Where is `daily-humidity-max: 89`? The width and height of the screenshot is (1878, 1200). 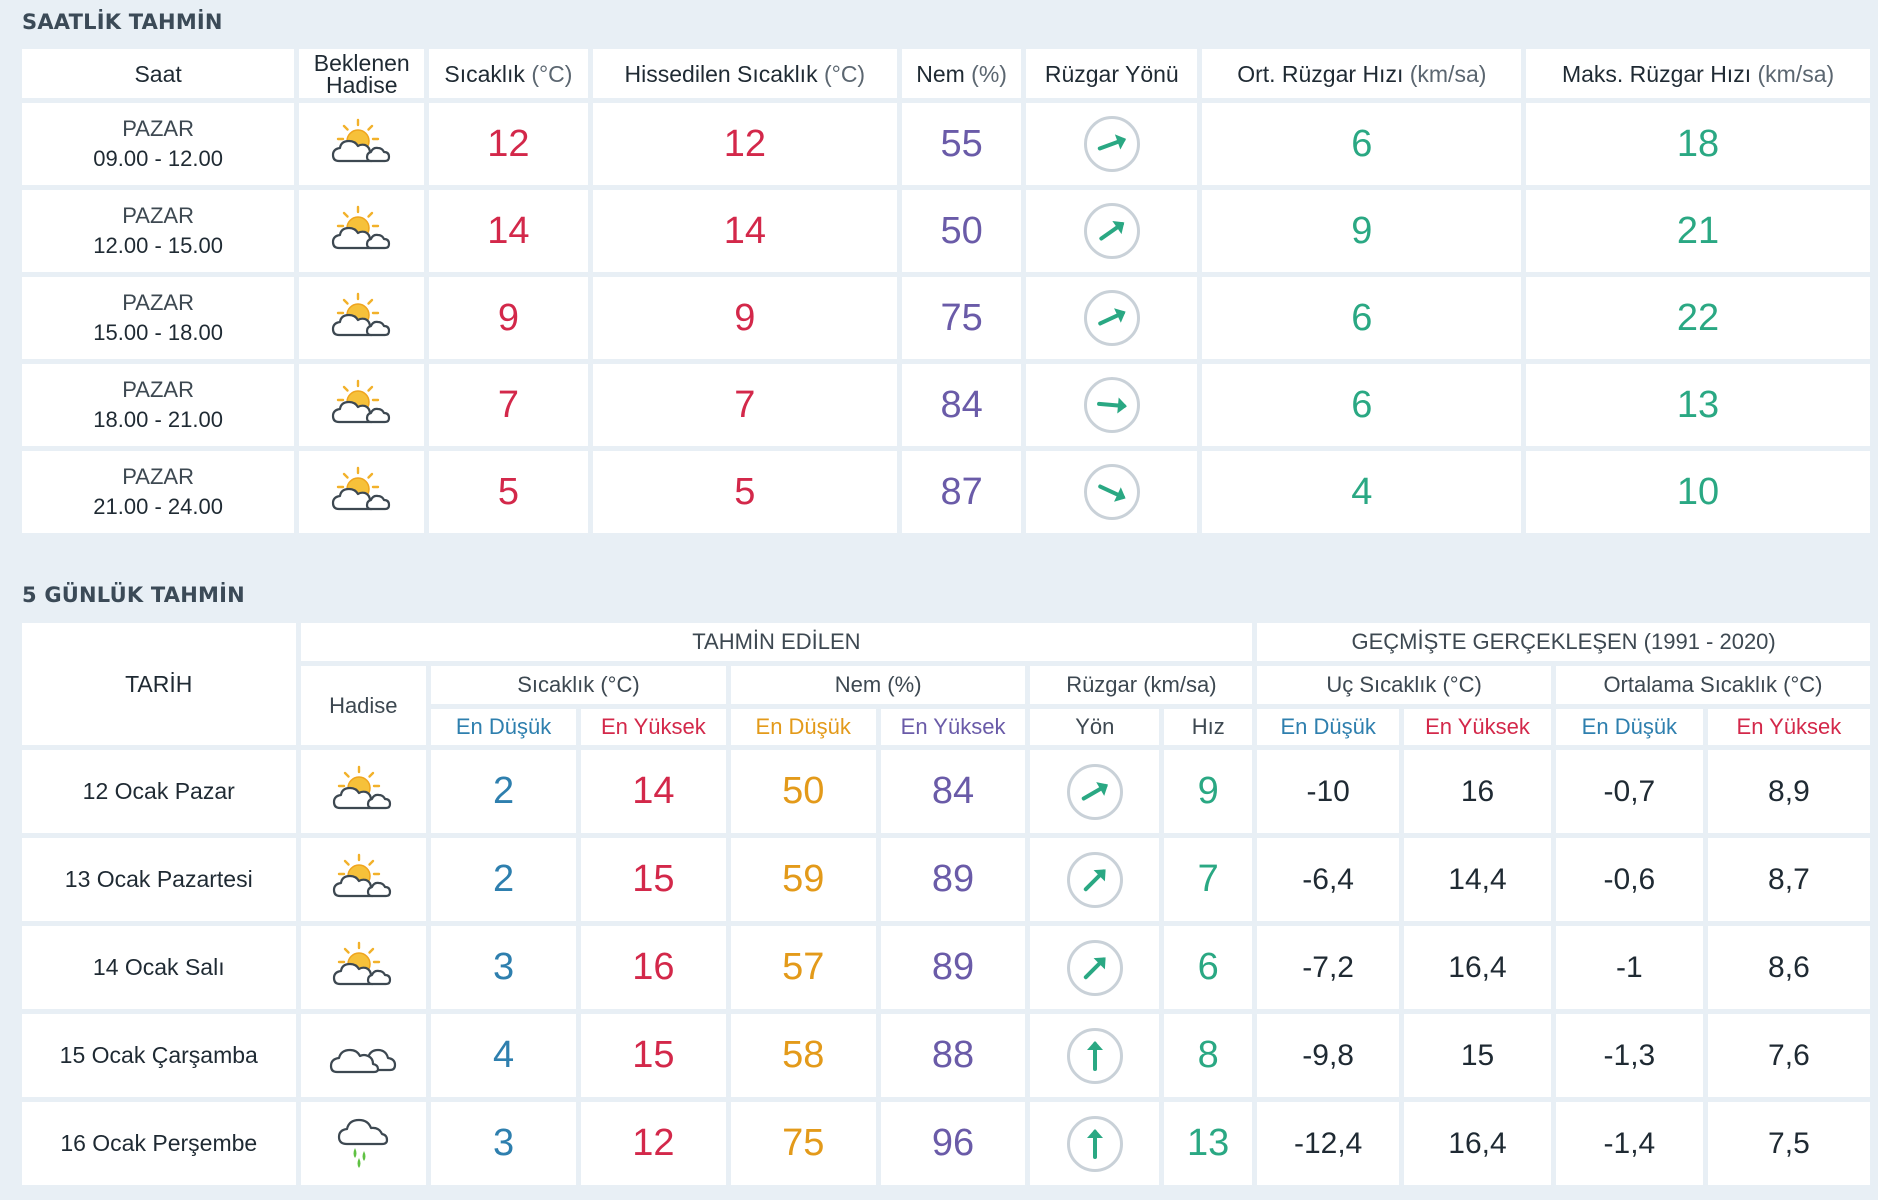 daily-humidity-max: 89 is located at coordinates (953, 879).